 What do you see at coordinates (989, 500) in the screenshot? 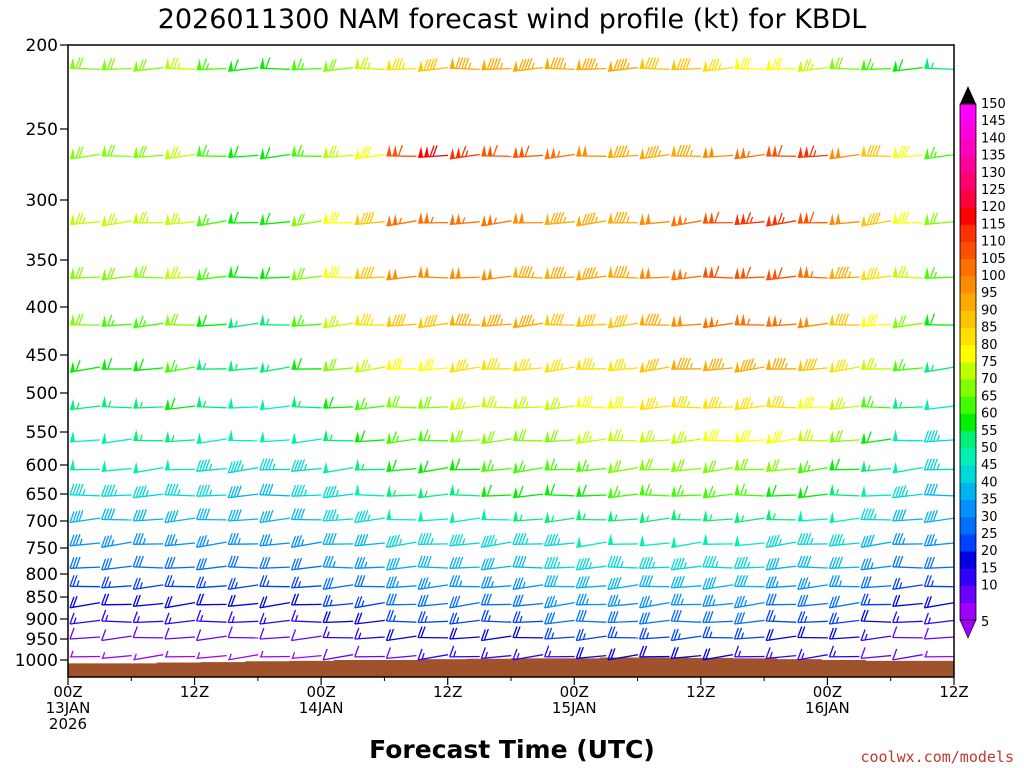
I see `colorbar-label: 35` at bounding box center [989, 500].